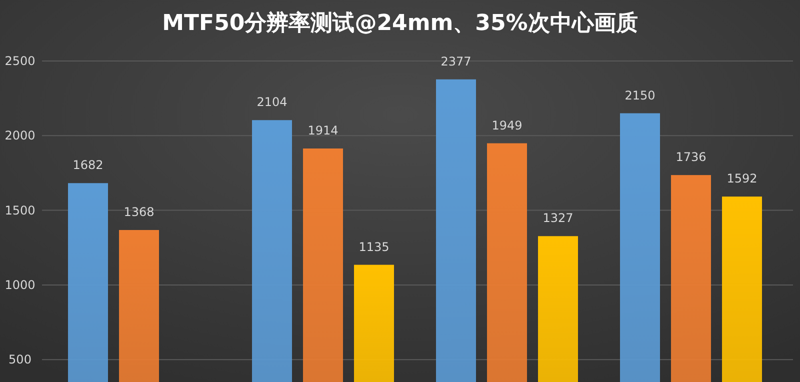 The image size is (800, 382). I want to click on y-tick-label: 1500, so click(20, 210).